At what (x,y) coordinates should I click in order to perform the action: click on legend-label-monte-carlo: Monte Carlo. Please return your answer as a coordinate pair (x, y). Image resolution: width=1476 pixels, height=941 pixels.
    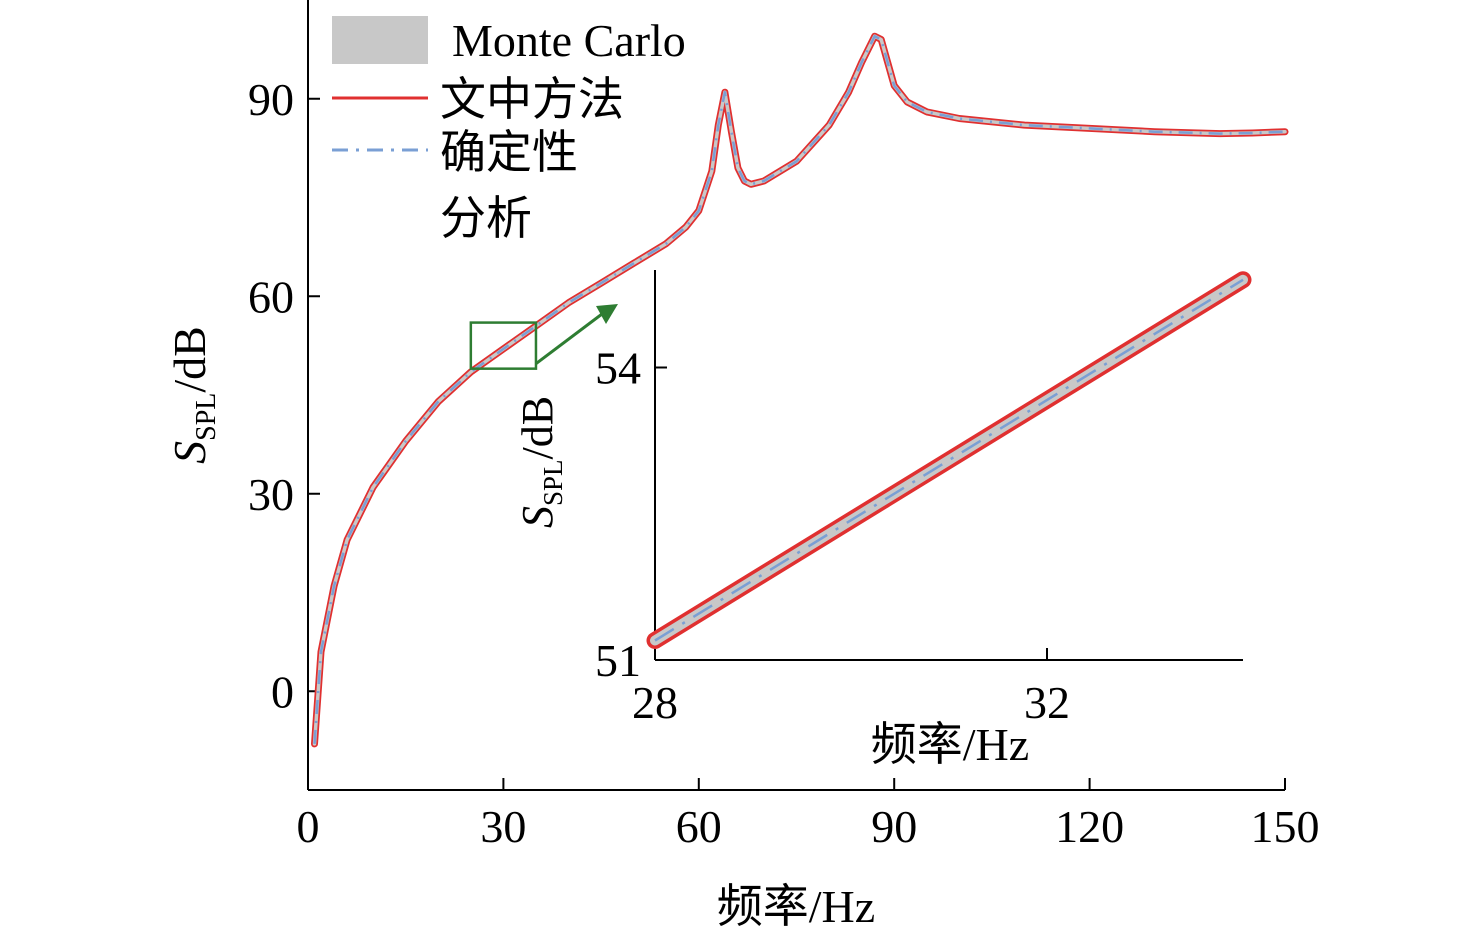
    Looking at the image, I should click on (569, 40).